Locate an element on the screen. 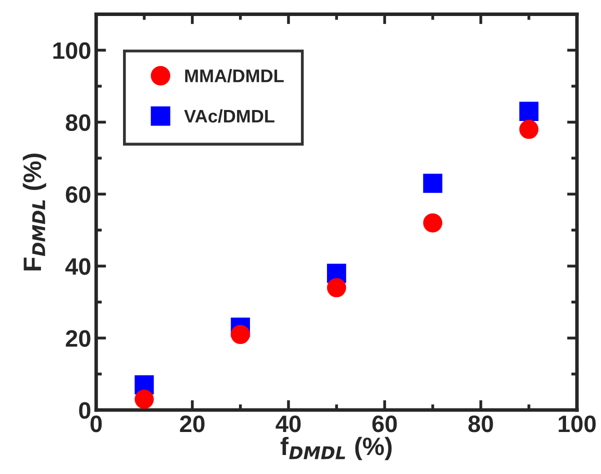 This screenshot has height=474, width=601. y-tick-label: 40 is located at coordinates (77, 266).